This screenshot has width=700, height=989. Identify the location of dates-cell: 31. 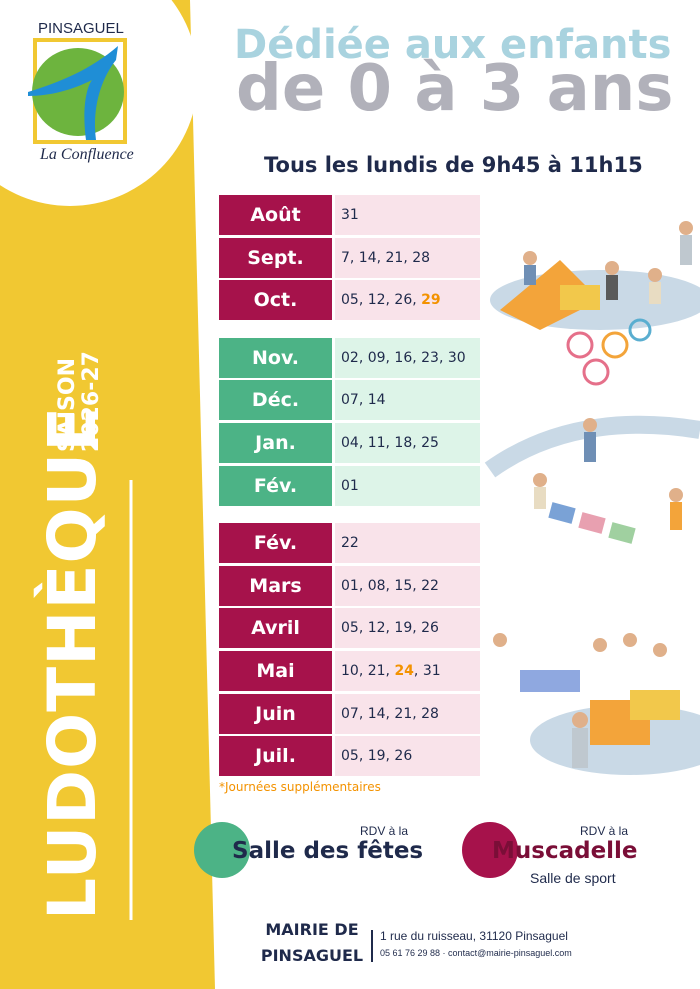
(407, 215).